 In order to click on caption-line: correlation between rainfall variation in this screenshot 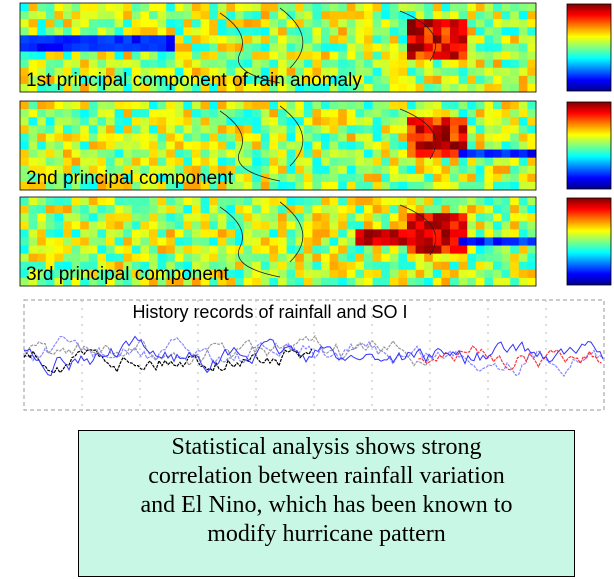, I will do `click(326, 476)`.